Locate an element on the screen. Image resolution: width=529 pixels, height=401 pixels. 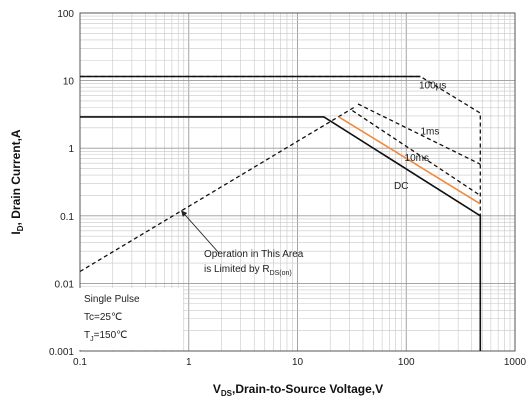
x-tick-label: 0.1 is located at coordinates (80, 362).